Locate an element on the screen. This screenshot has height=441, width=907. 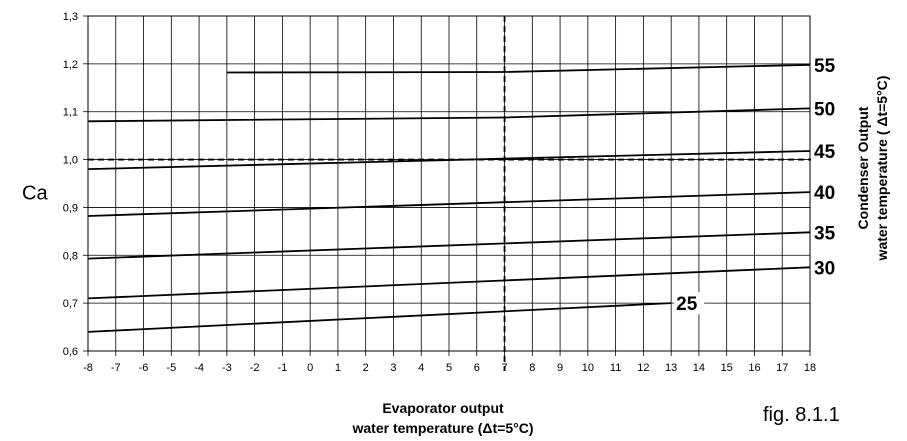
x-tick-label-15: 7 is located at coordinates (504, 368).